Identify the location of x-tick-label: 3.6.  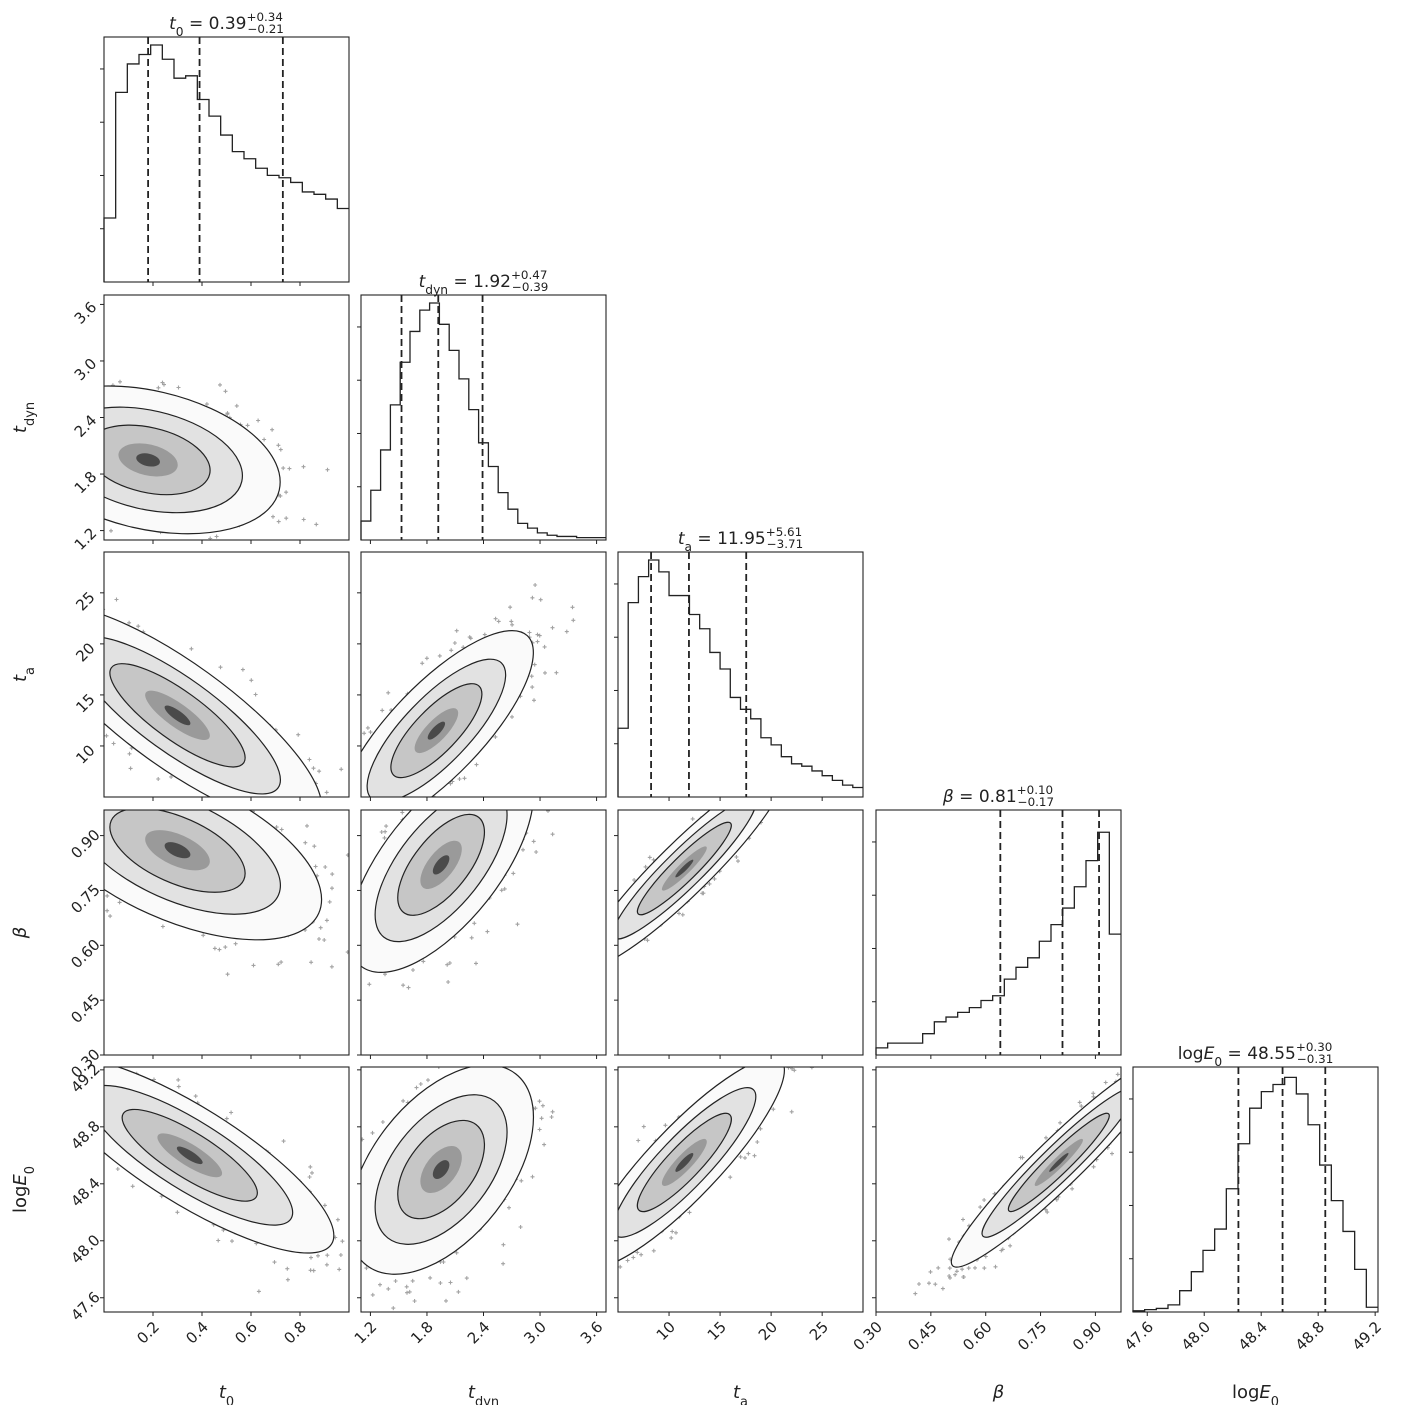
(592, 1333).